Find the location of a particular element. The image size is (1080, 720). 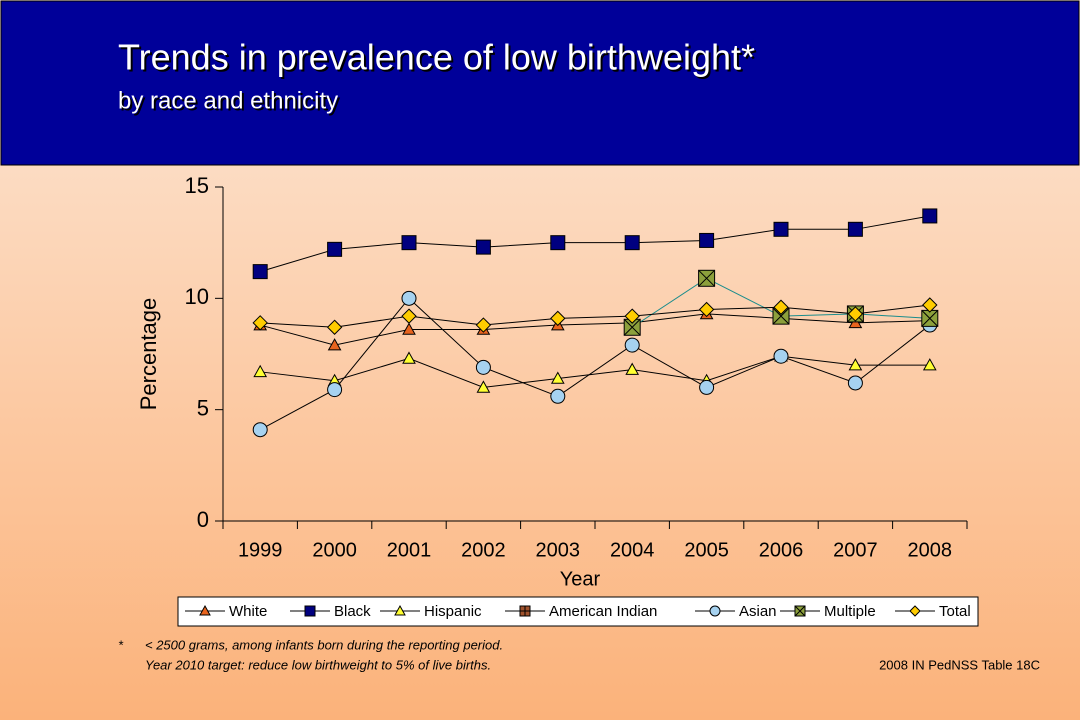

legend-label: Asian is located at coordinates (758, 611).